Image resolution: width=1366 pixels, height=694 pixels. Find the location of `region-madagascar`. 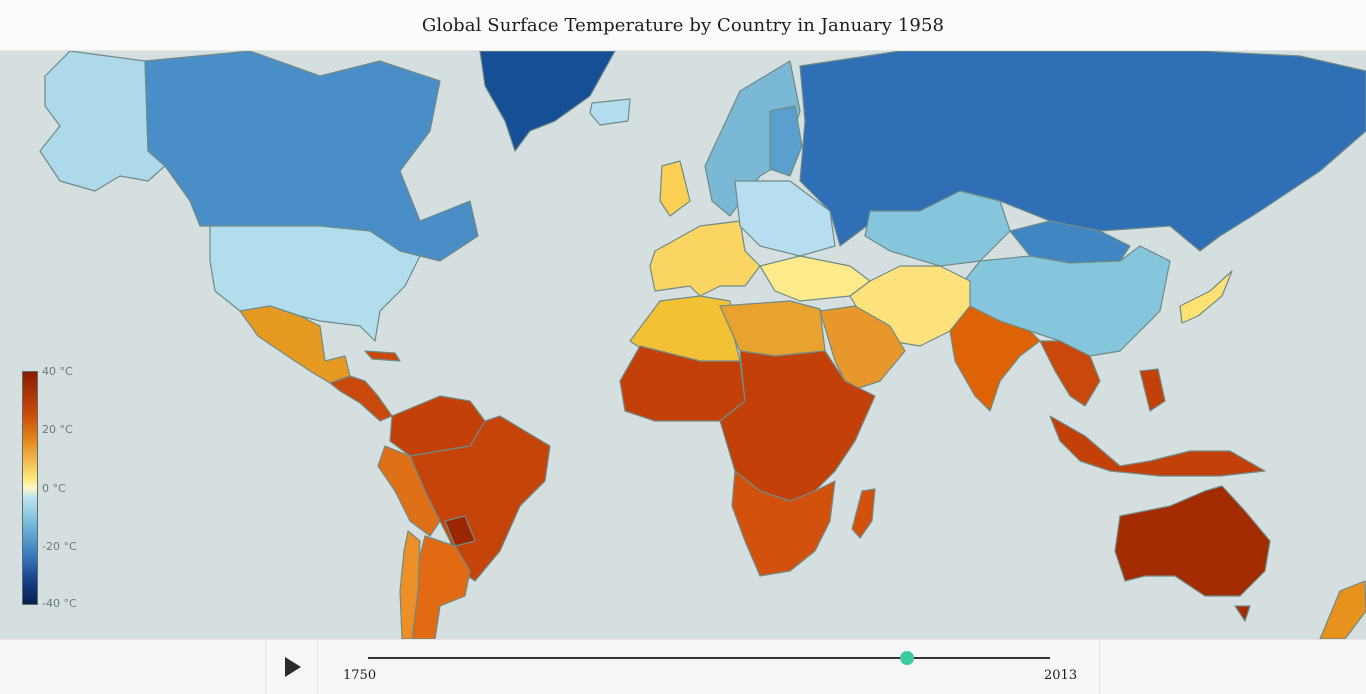

region-madagascar is located at coordinates (863, 513).